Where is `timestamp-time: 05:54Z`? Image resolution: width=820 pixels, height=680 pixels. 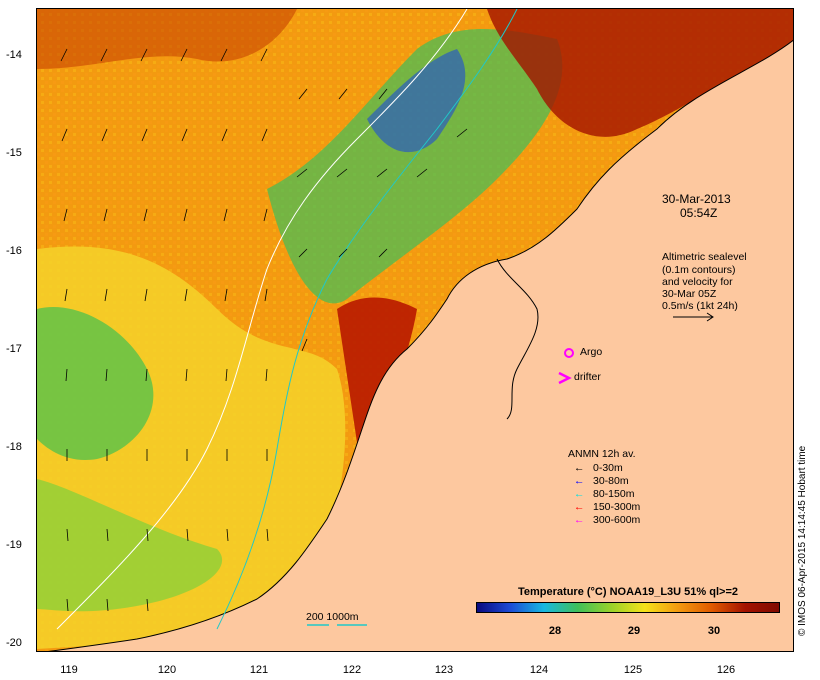 timestamp-time: 05:54Z is located at coordinates (699, 213).